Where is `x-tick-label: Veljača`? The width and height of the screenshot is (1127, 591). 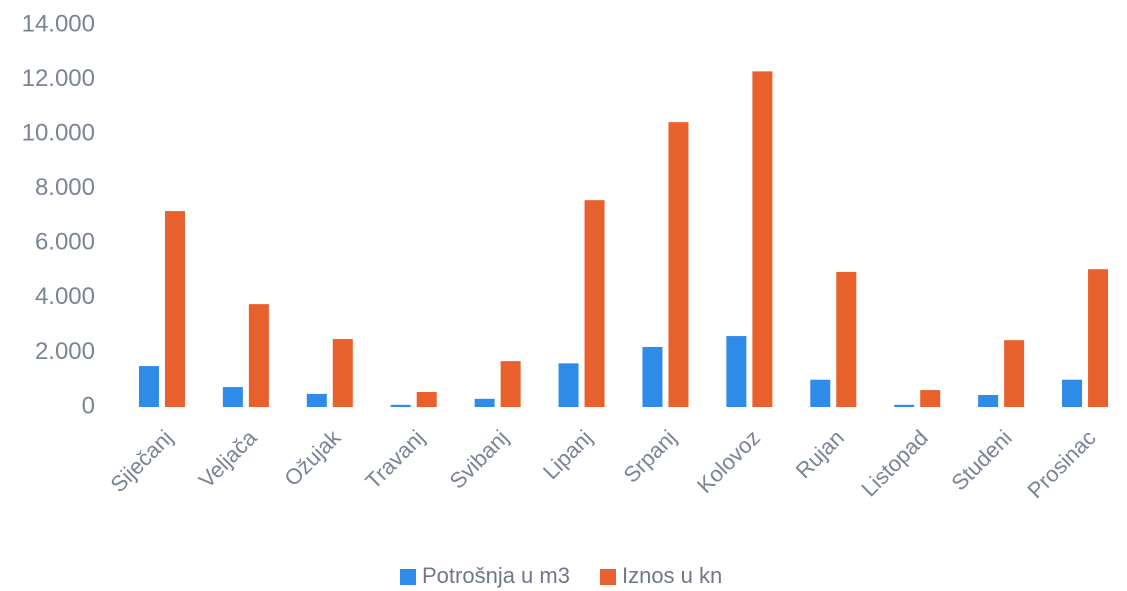 x-tick-label: Veljača is located at coordinates (228, 458).